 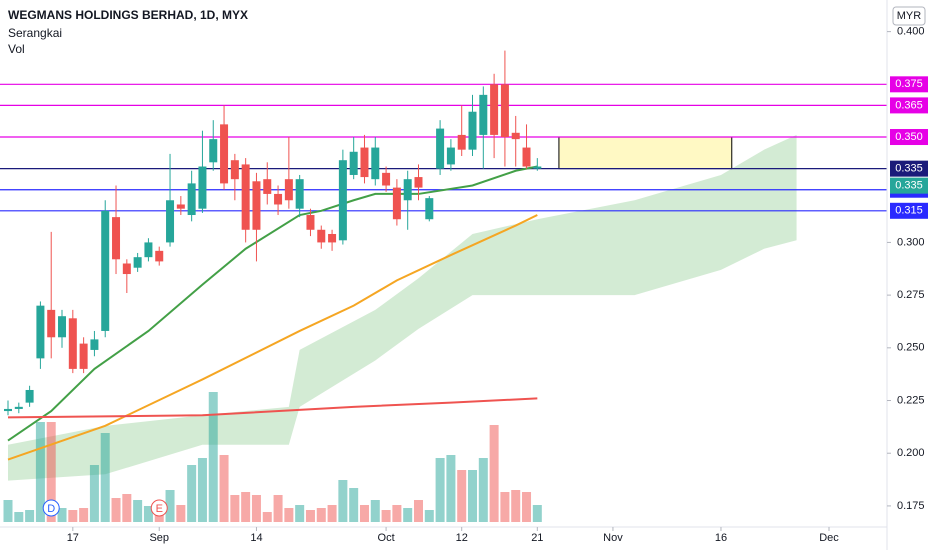 What do you see at coordinates (272, 408) in the screenshot?
I see `moving-average` at bounding box center [272, 408].